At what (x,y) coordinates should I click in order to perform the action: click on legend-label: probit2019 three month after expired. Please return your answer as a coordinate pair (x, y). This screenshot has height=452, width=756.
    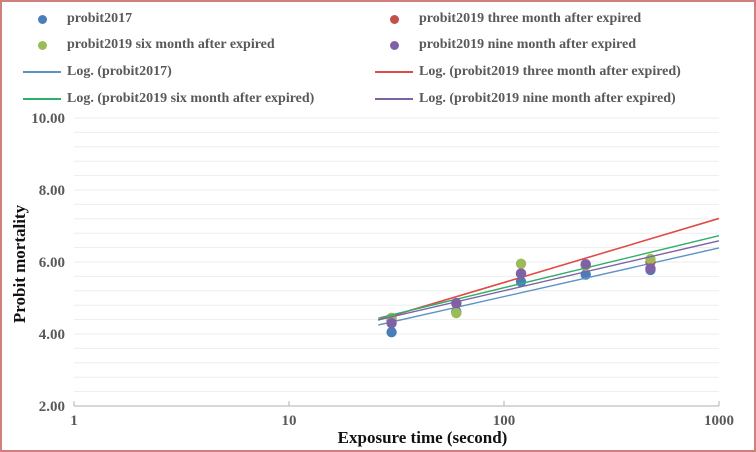
    Looking at the image, I should click on (530, 18).